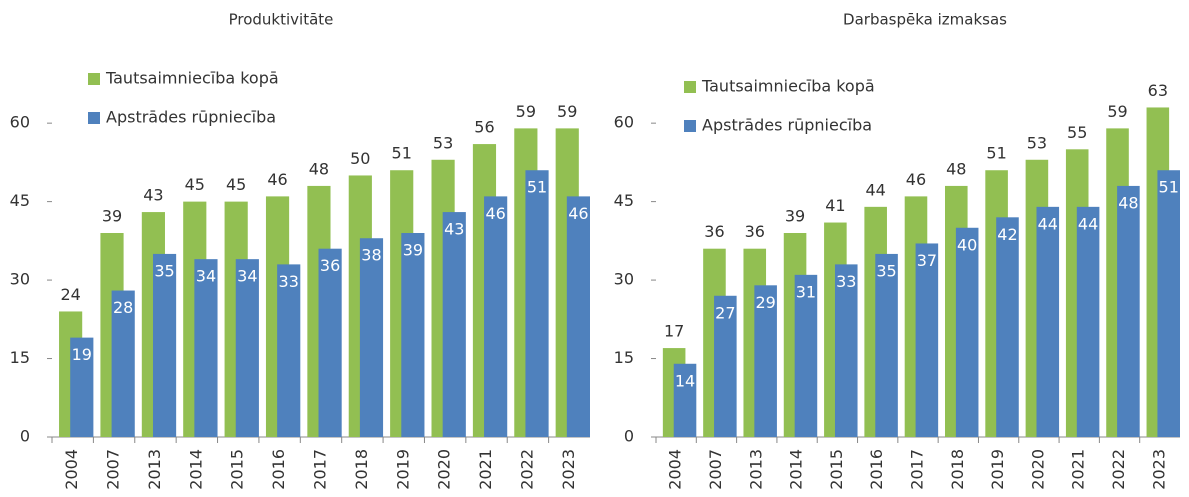 This screenshot has height=497, width=1189. I want to click on value-label: 56, so click(484, 127).